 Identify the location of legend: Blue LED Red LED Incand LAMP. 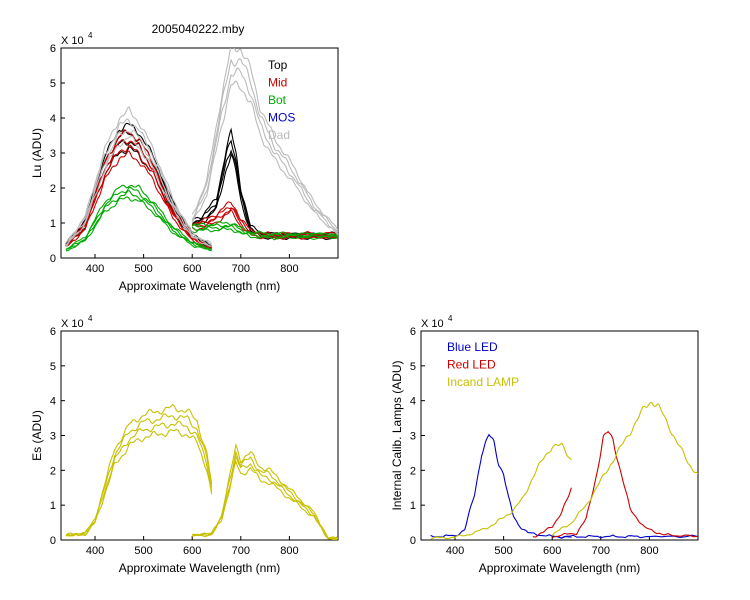
(483, 364).